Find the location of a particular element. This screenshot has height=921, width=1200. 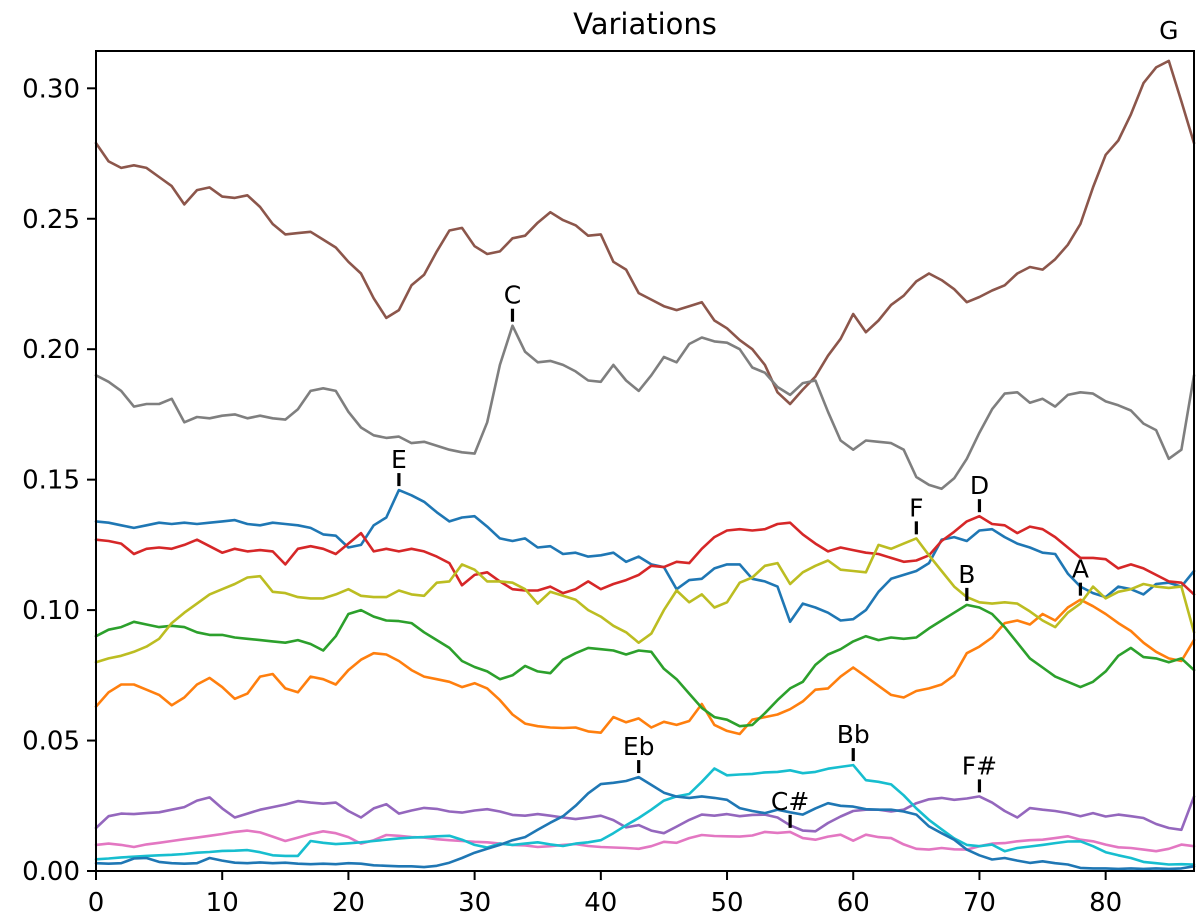

annotation-label-G: G is located at coordinates (1168, 30).